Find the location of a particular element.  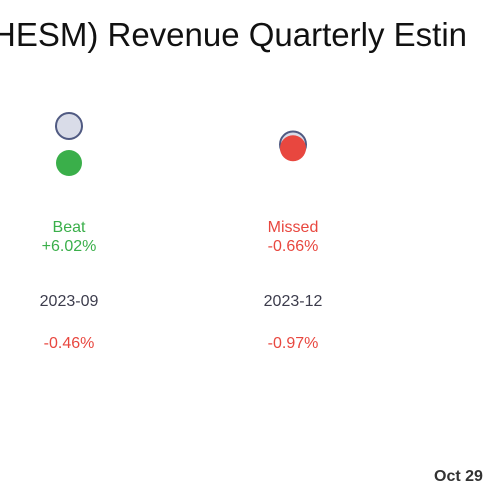

period-tick-label: 2023-09 is located at coordinates (69, 301).